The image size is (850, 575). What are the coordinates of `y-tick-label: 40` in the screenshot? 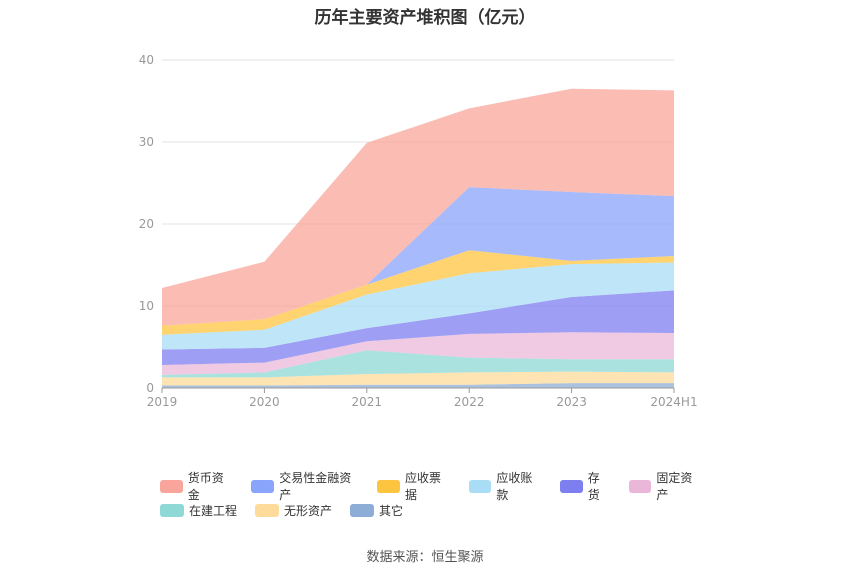 It's located at (146, 60).